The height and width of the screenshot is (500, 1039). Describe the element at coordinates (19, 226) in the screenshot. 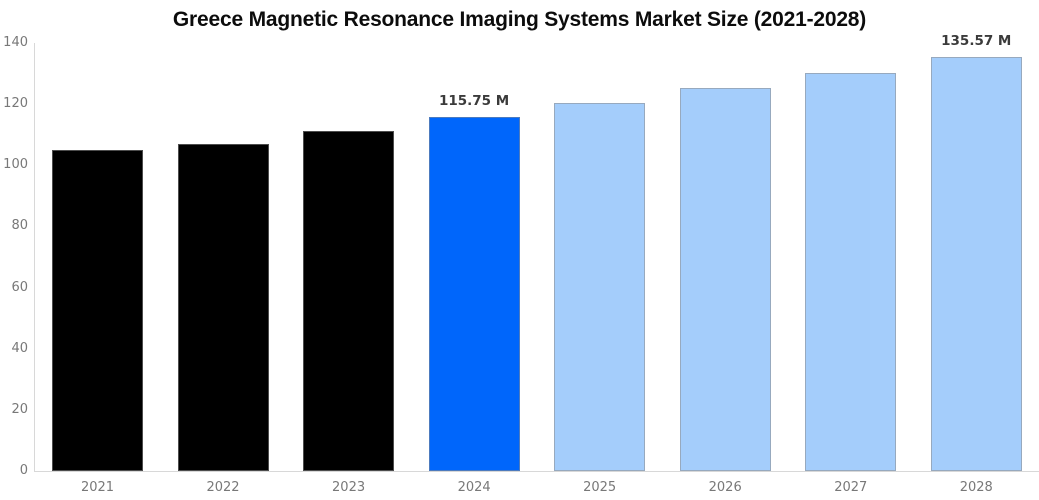

I see `y-axis-tick-label-80: 80` at that location.